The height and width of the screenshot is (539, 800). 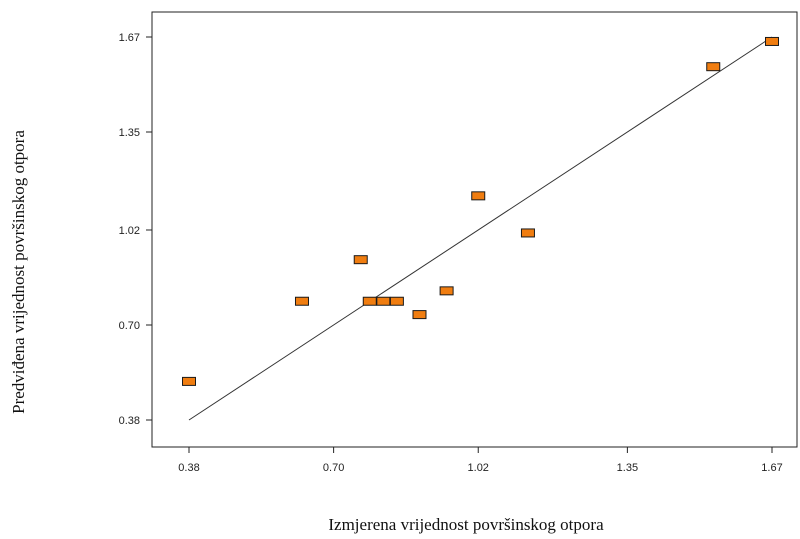 I want to click on y-axis-title: Predviđena vrijednost površinskog otpora, so click(x=18, y=272).